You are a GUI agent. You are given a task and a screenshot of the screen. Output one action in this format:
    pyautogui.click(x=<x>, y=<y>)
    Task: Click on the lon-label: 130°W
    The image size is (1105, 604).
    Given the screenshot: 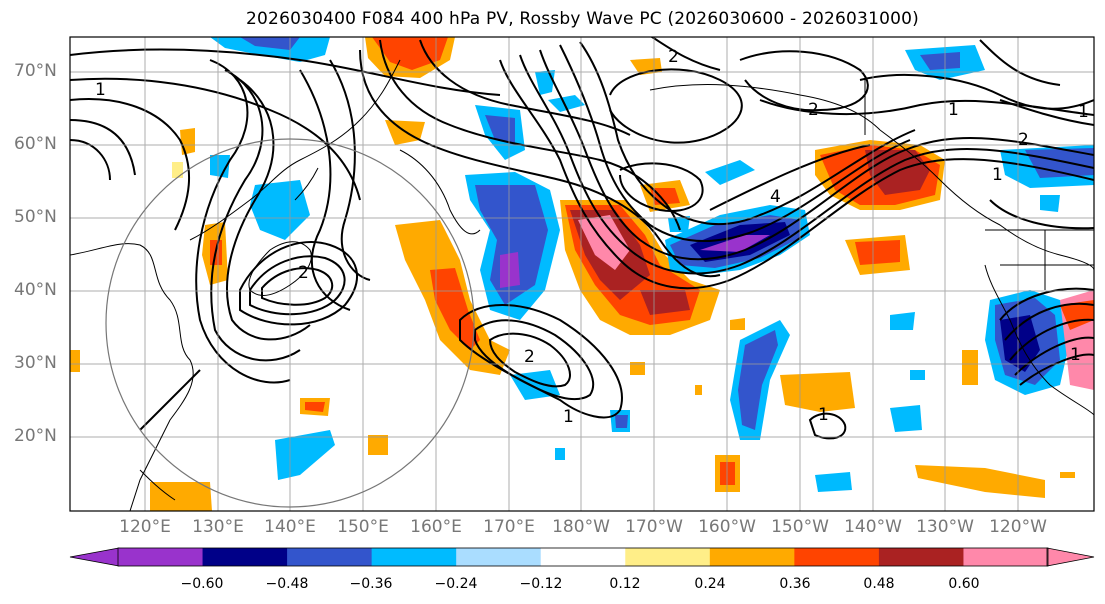 What is the action you would take?
    pyautogui.click(x=945, y=527)
    